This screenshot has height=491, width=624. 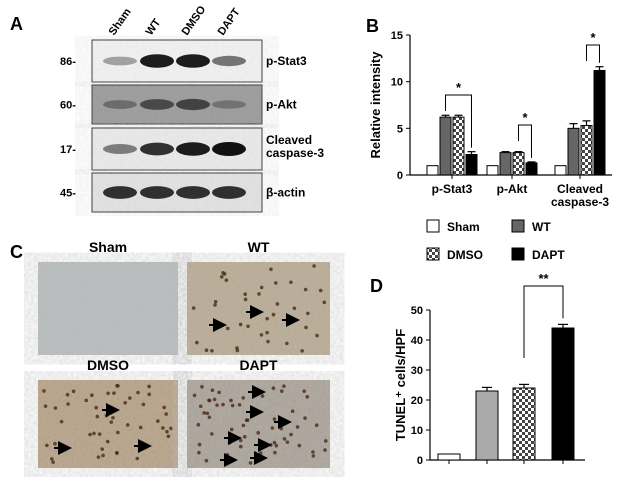 I want to click on micrograph-title: WT, so click(x=259, y=247).